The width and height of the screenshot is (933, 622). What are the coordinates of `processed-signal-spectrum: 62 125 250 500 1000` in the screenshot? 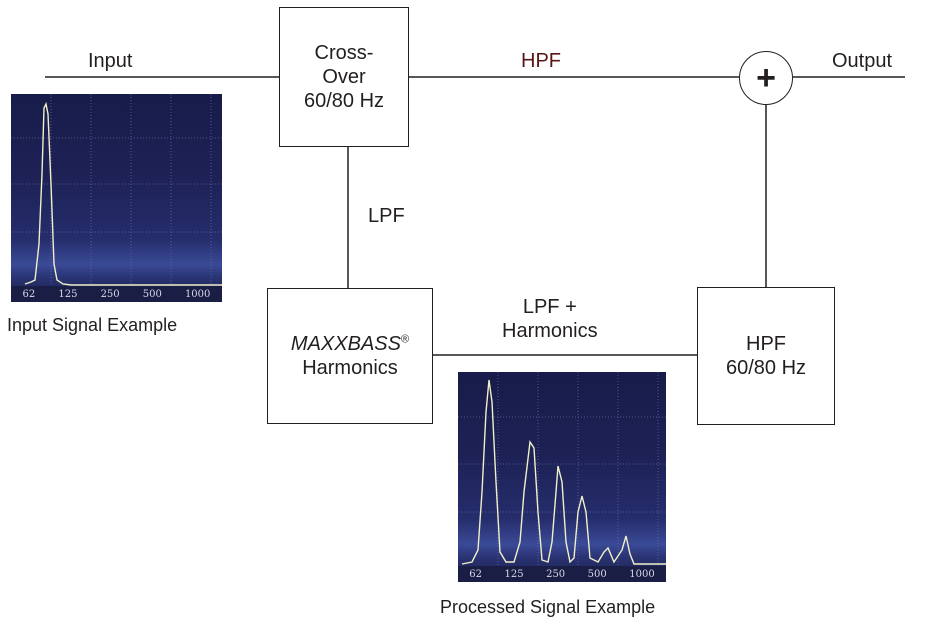 It's located at (562, 477).